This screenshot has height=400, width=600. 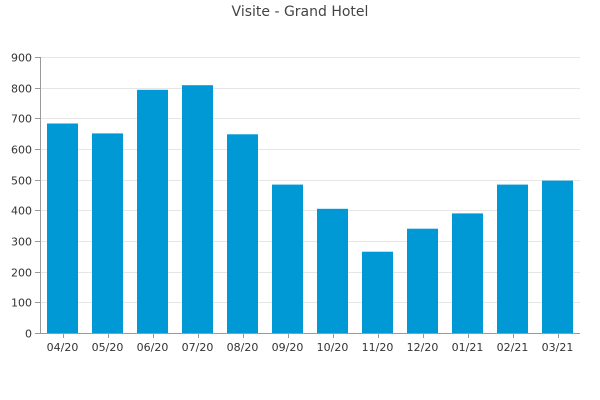 What do you see at coordinates (300, 12) in the screenshot?
I see `chart-title: Visite - Grand Hotel` at bounding box center [300, 12].